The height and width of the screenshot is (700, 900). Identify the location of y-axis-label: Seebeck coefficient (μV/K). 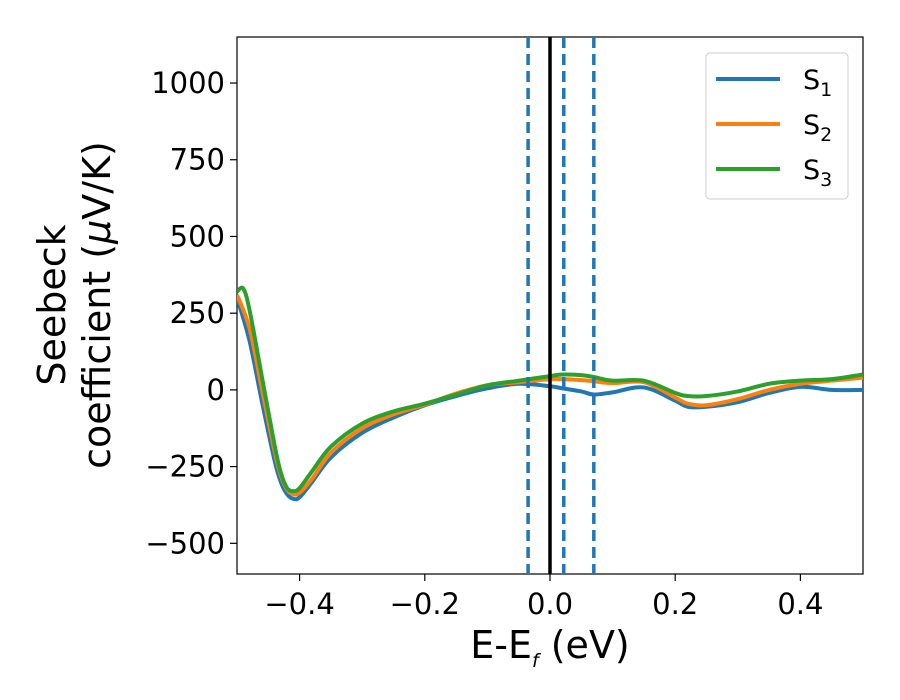
(74, 305).